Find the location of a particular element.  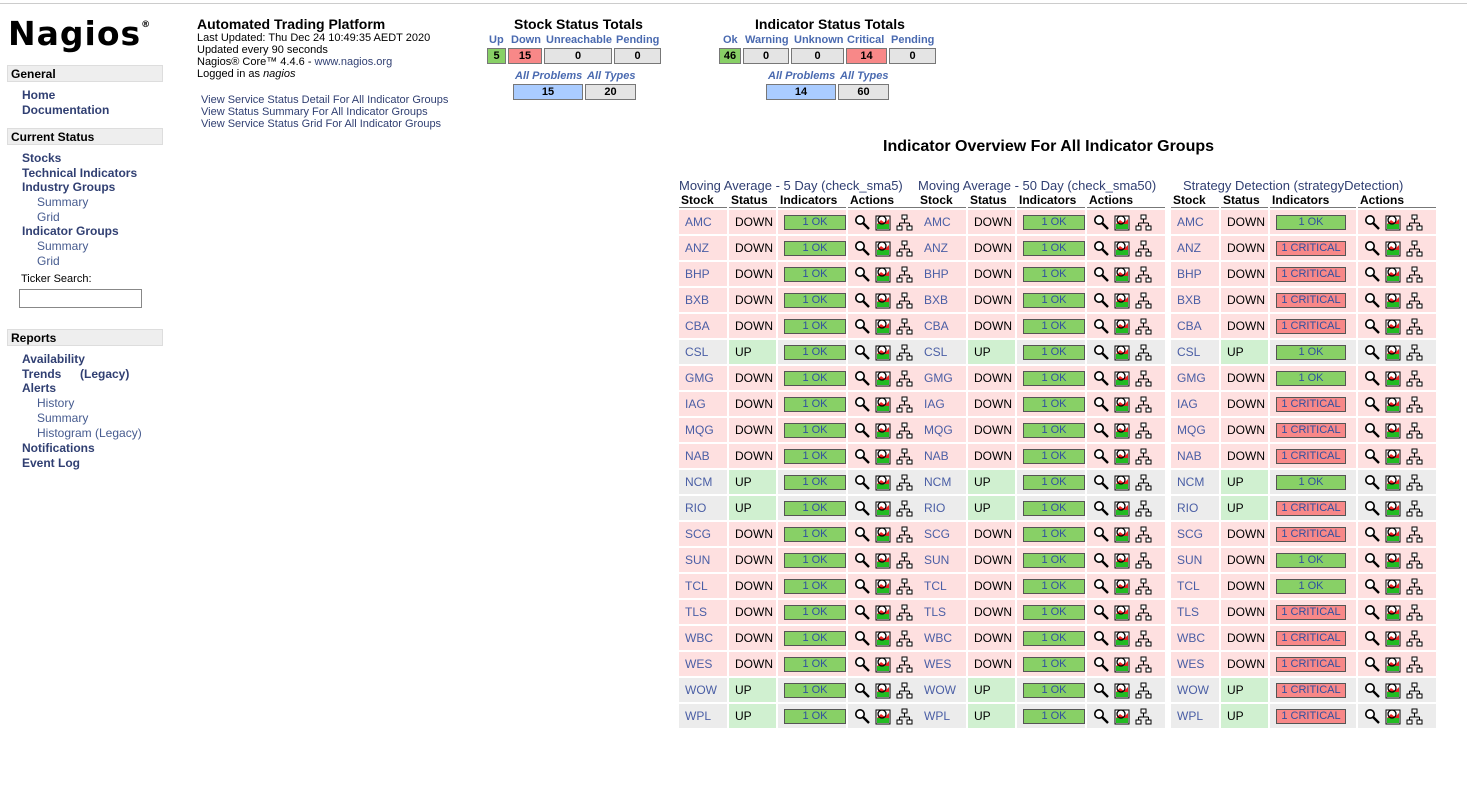

stock-down-count: 15 is located at coordinates (525, 56).